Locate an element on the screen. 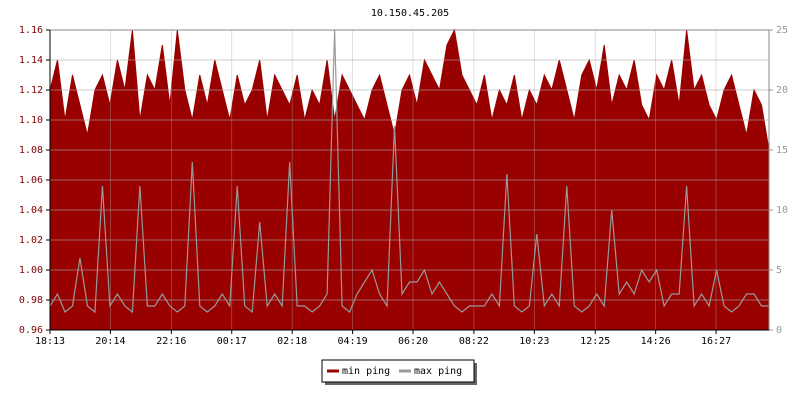  x-tick-label: 22:16 is located at coordinates (171, 341).